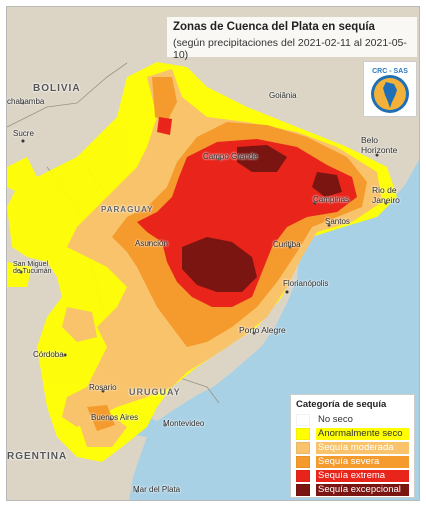  I want to click on label-santos: Santos, so click(337, 221).